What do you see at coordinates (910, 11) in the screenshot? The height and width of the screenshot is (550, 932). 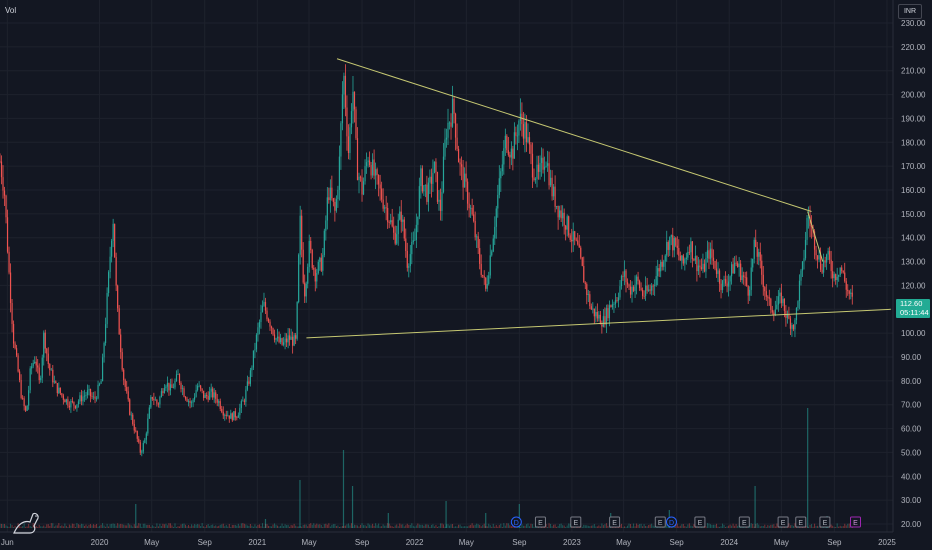 I see `currency-button: INR` at bounding box center [910, 11].